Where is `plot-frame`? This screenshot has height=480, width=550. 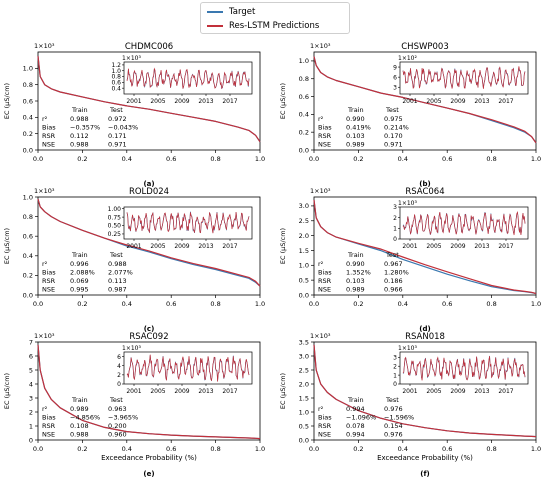
plot-frame is located at coordinates (425, 391).